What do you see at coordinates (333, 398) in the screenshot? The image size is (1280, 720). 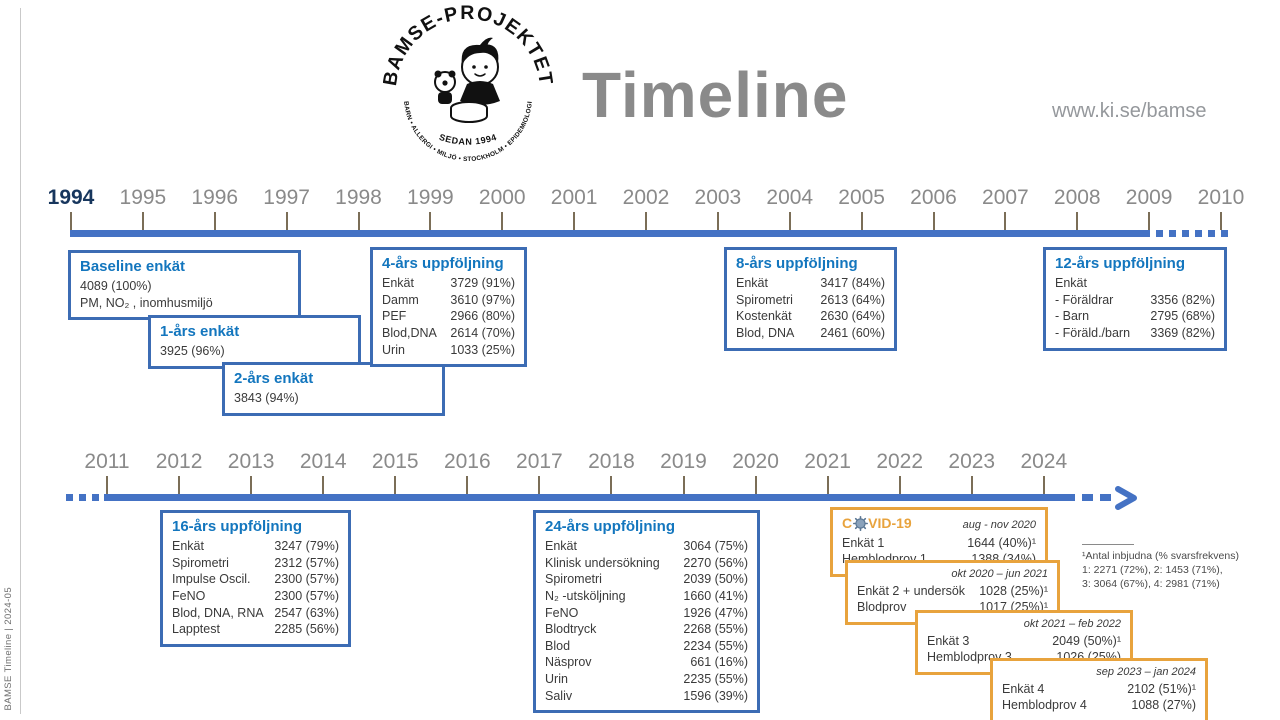 I see `box-rows: 3843 (94%)` at bounding box center [333, 398].